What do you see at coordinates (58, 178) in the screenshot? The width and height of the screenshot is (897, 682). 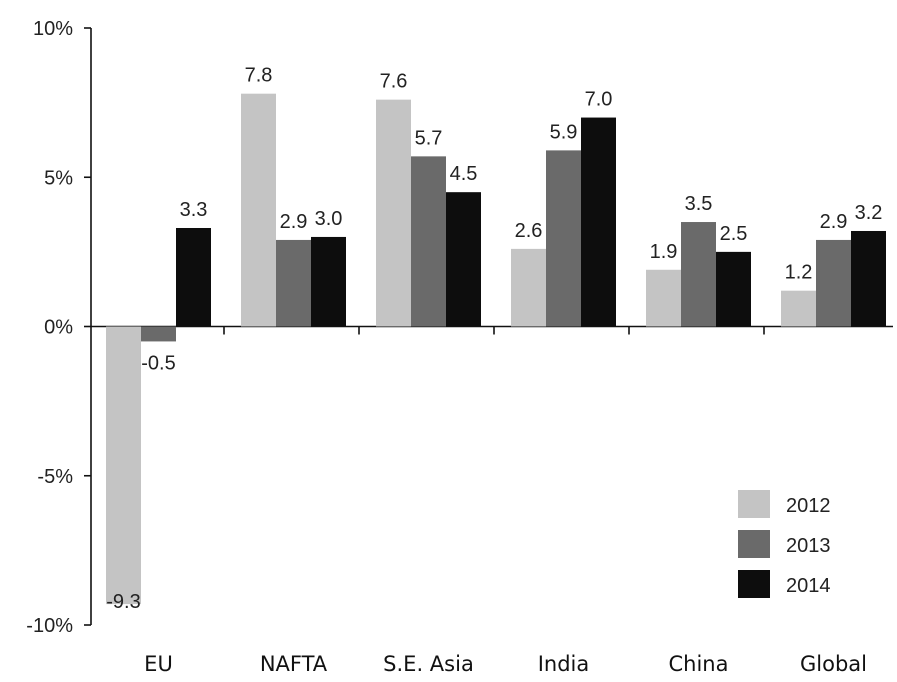 I see `y-tick-label: 5%` at bounding box center [58, 178].